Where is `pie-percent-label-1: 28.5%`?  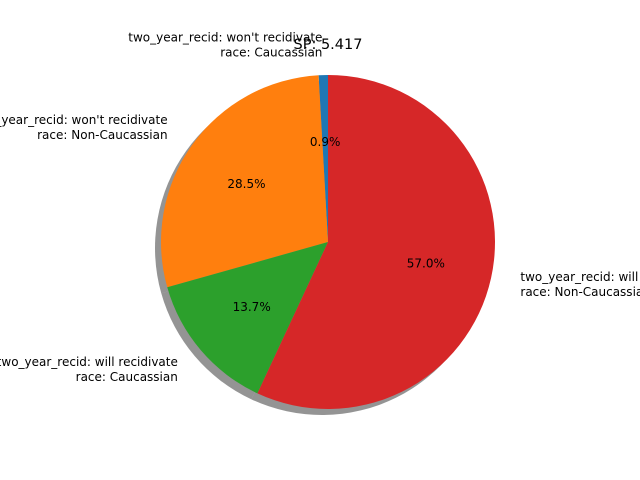 pie-percent-label-1: 28.5% is located at coordinates (246, 184).